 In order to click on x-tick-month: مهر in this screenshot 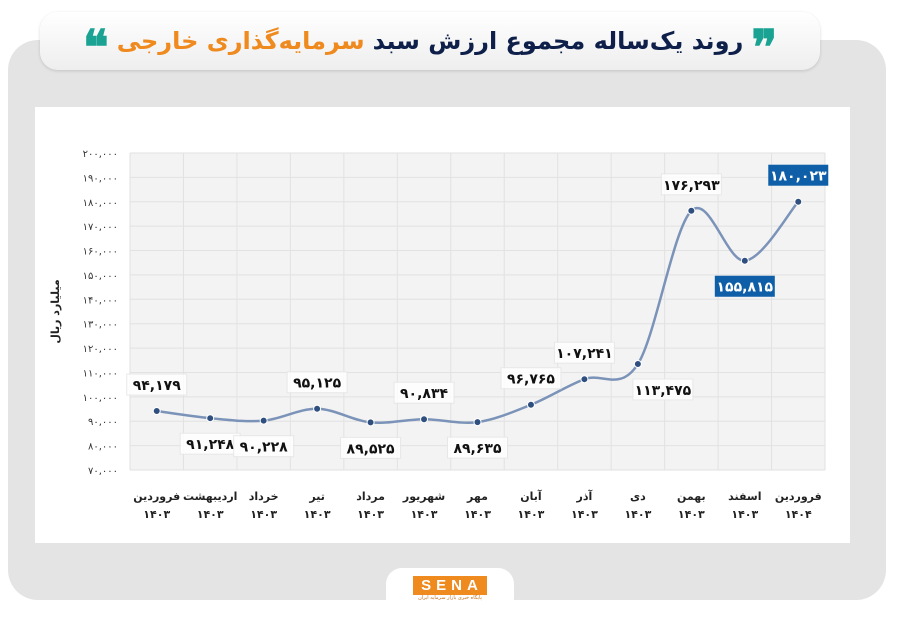, I will do `click(477, 496)`.